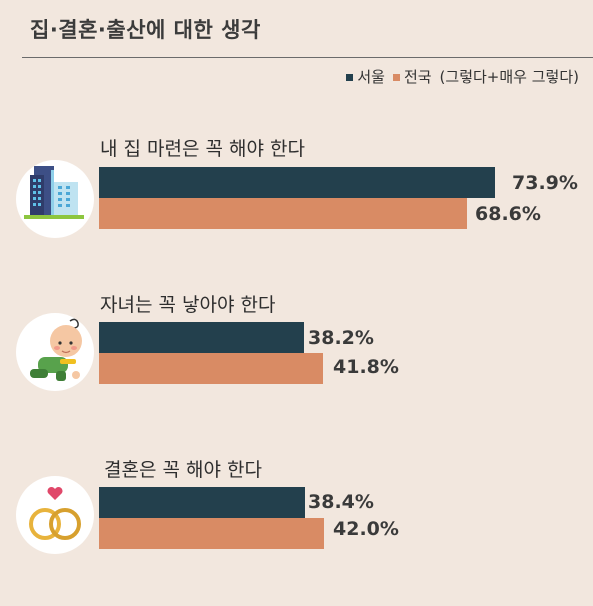 This screenshot has width=593, height=606. What do you see at coordinates (55, 352) in the screenshot?
I see `crawling-baby-icon` at bounding box center [55, 352].